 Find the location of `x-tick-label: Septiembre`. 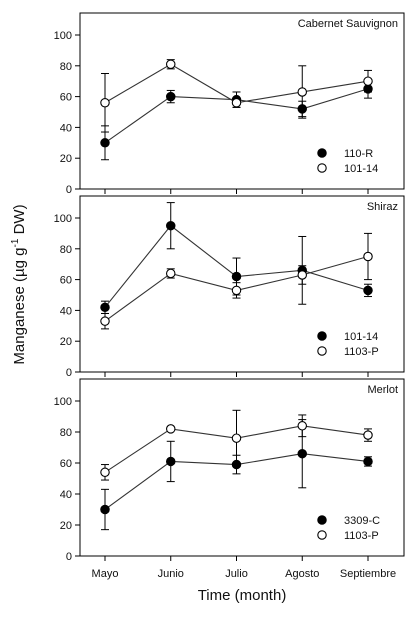

x-tick-label: Septiembre is located at coordinates (368, 574).